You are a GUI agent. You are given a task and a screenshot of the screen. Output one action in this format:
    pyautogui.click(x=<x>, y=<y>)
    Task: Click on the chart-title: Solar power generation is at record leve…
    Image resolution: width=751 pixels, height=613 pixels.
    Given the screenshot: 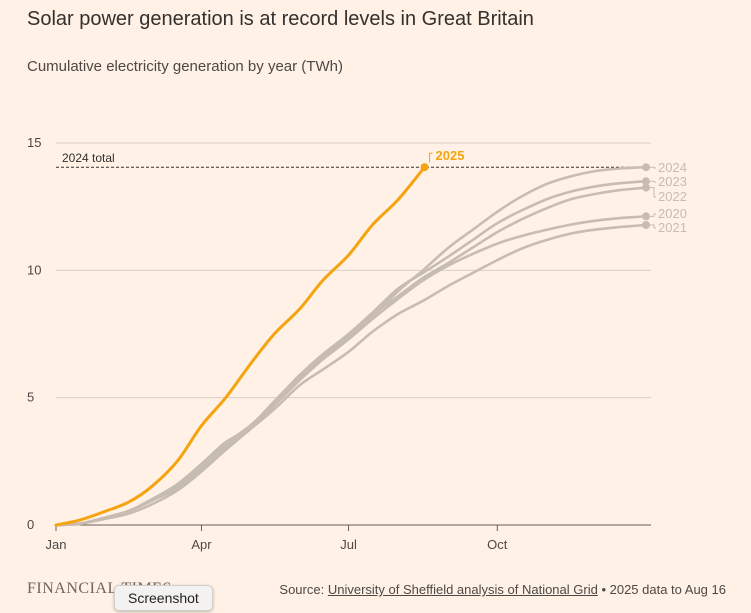 What is the action you would take?
    pyautogui.click(x=280, y=19)
    